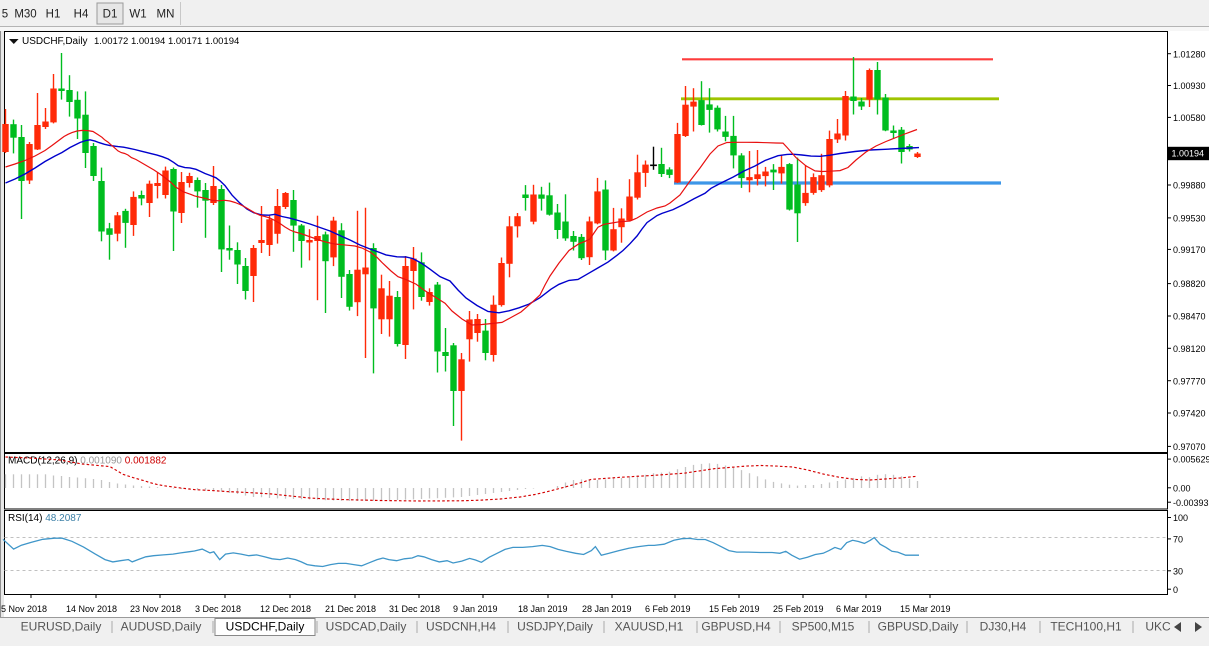 The image size is (1209, 651). Describe the element at coordinates (925, 609) in the screenshot. I see `svg-text: 15 Mar 2019` at that location.